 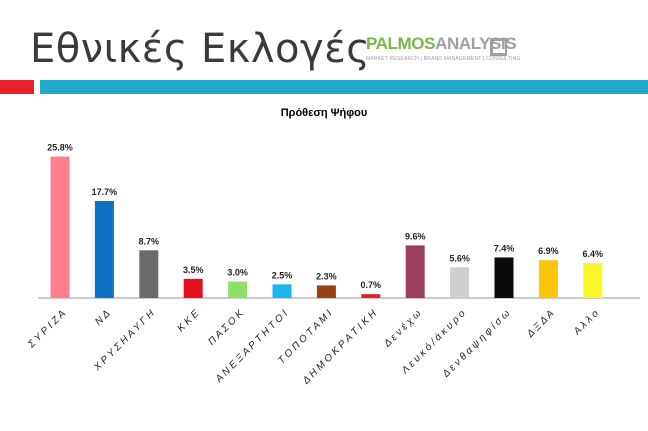 What do you see at coordinates (105, 192) in the screenshot?
I see `data-label: 17.7%` at bounding box center [105, 192].